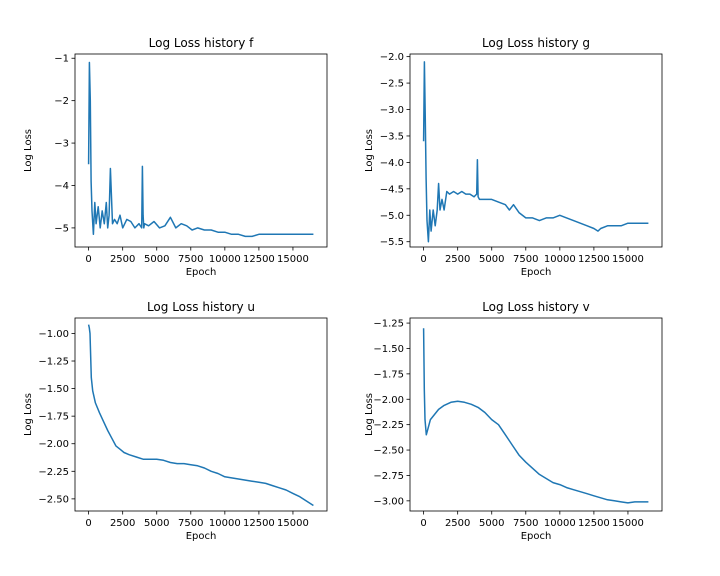  Describe the element at coordinates (536, 307) in the screenshot. I see `plot-title: Log Loss history v` at that location.